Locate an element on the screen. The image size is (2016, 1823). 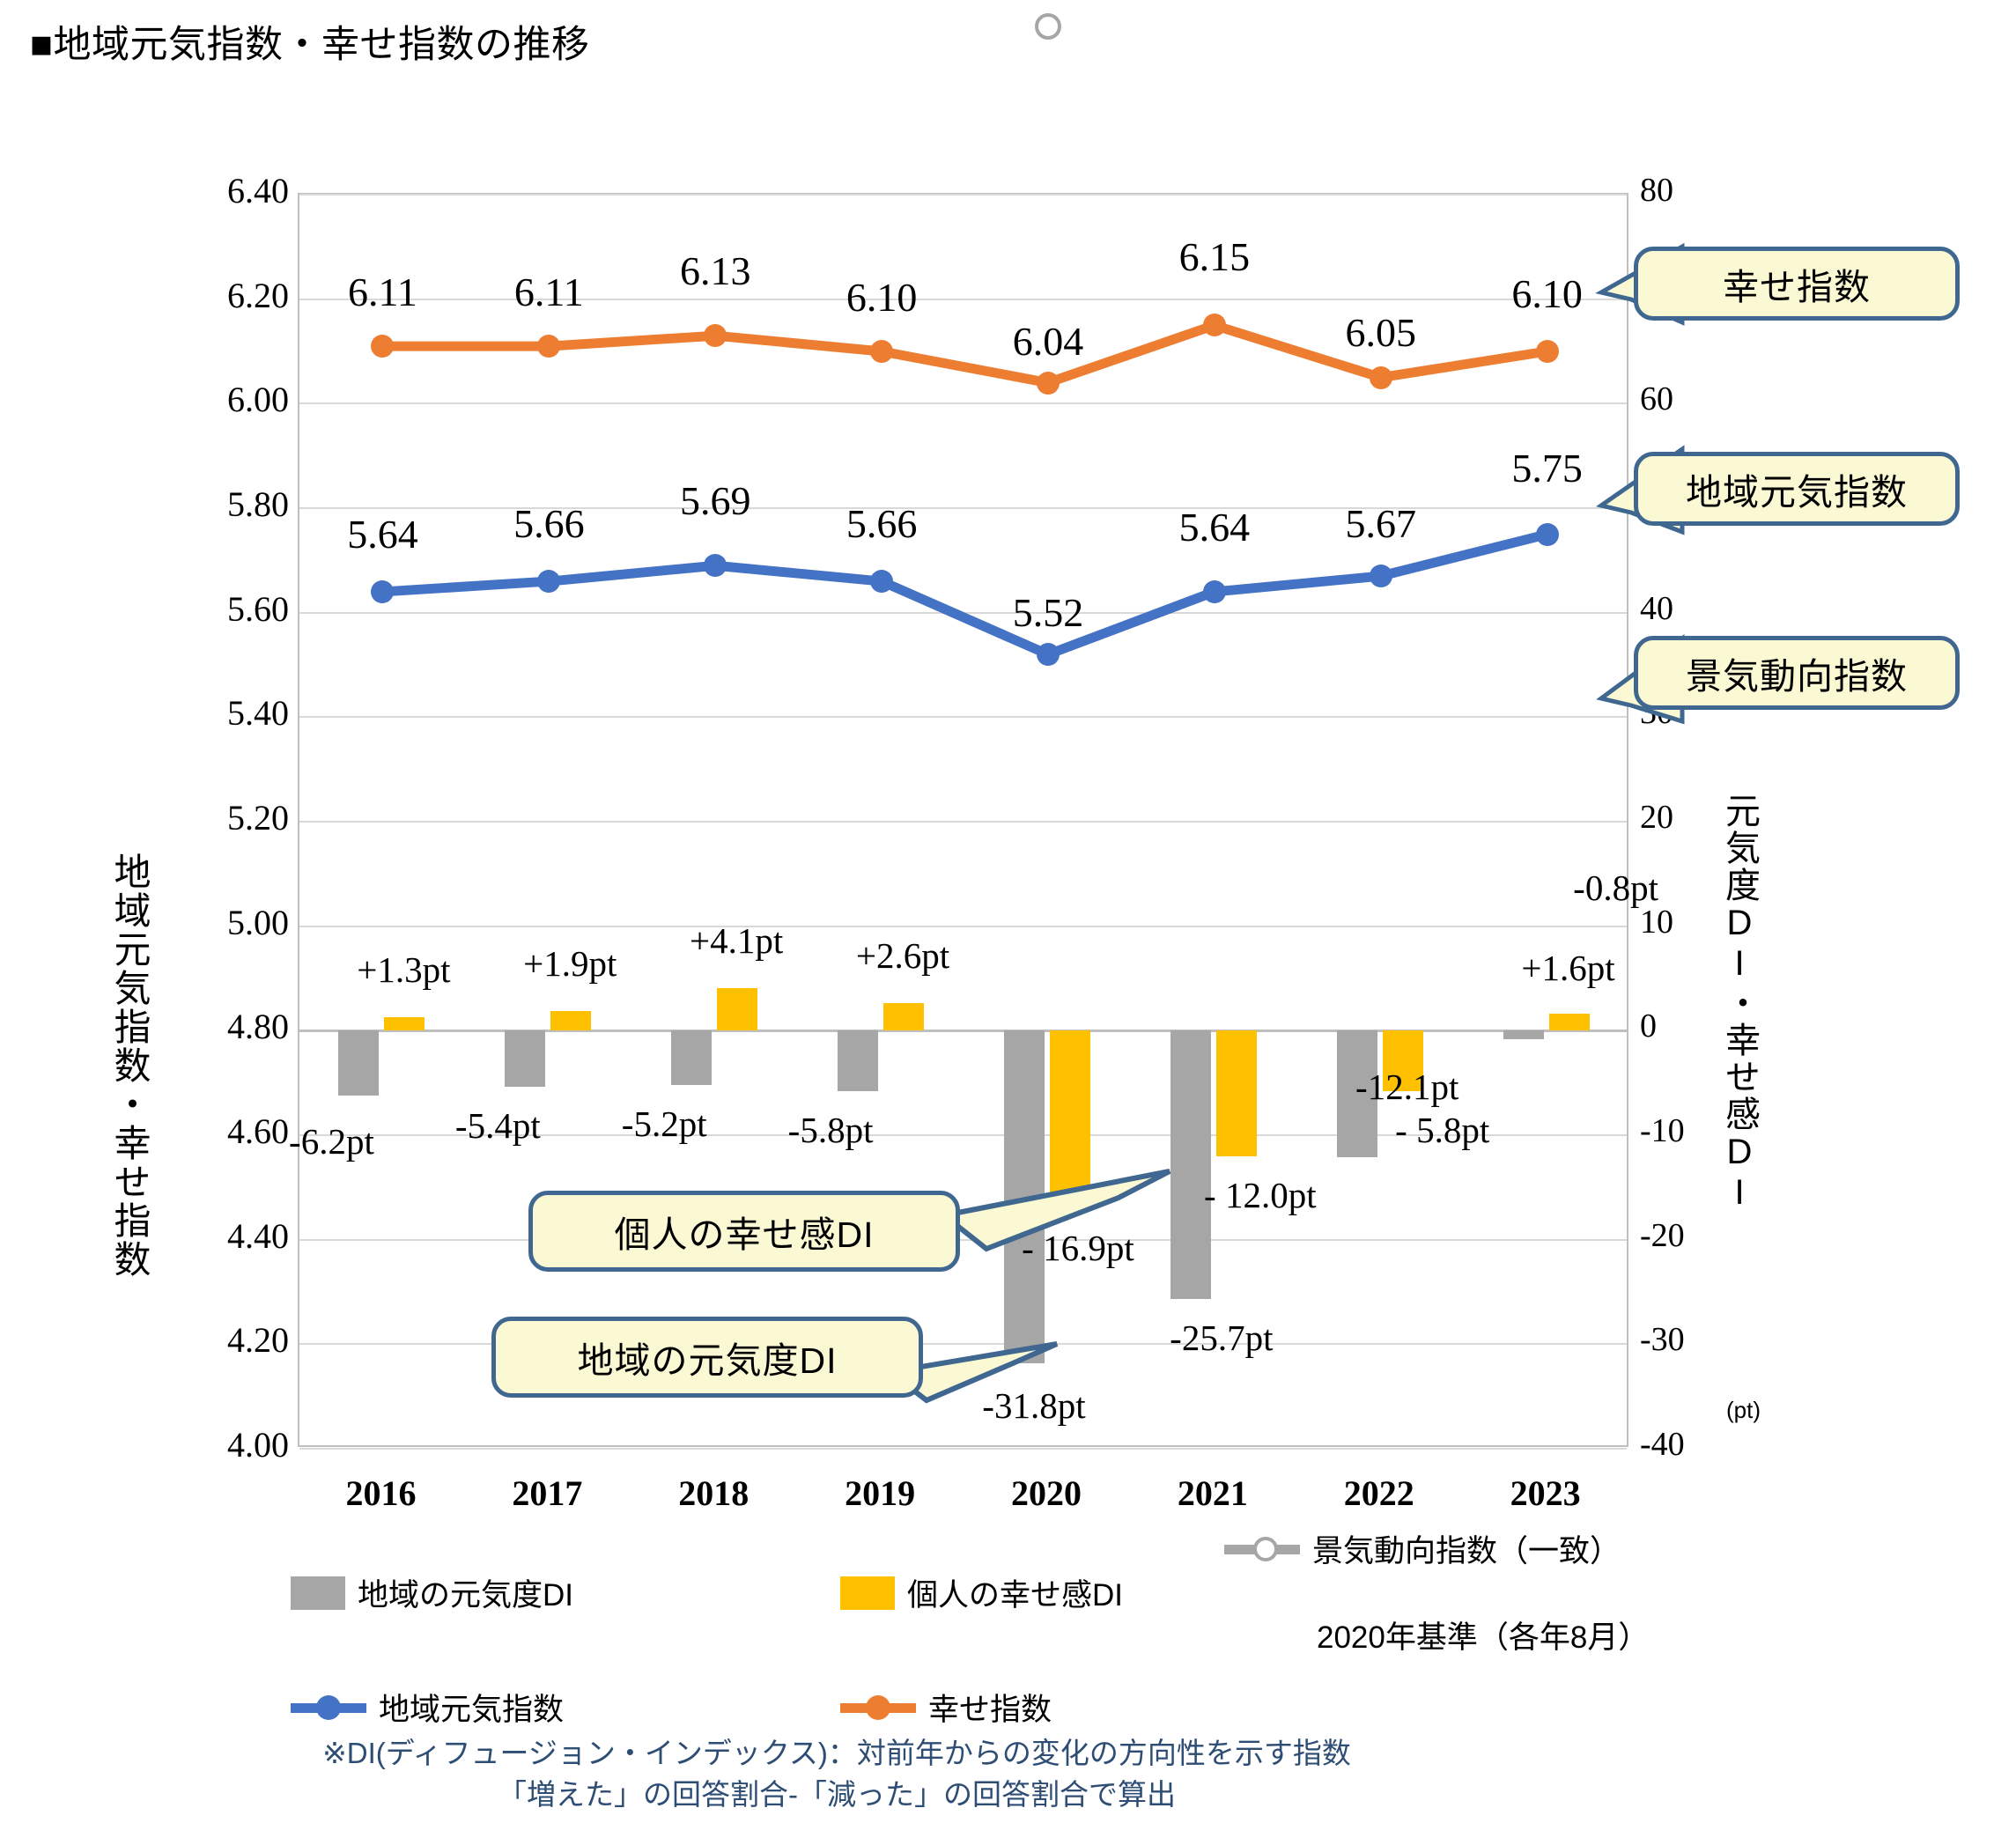
callout-personal-di: 個人の幸せ感DI is located at coordinates (744, 1231).